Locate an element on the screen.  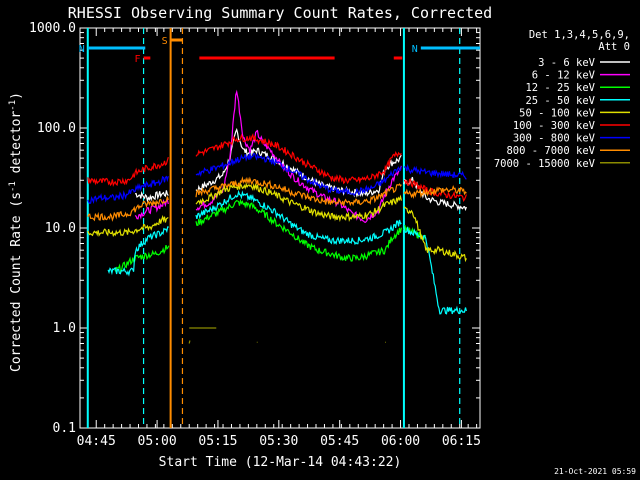
y-axis-label-end: ) is located at coordinates (16, 96).